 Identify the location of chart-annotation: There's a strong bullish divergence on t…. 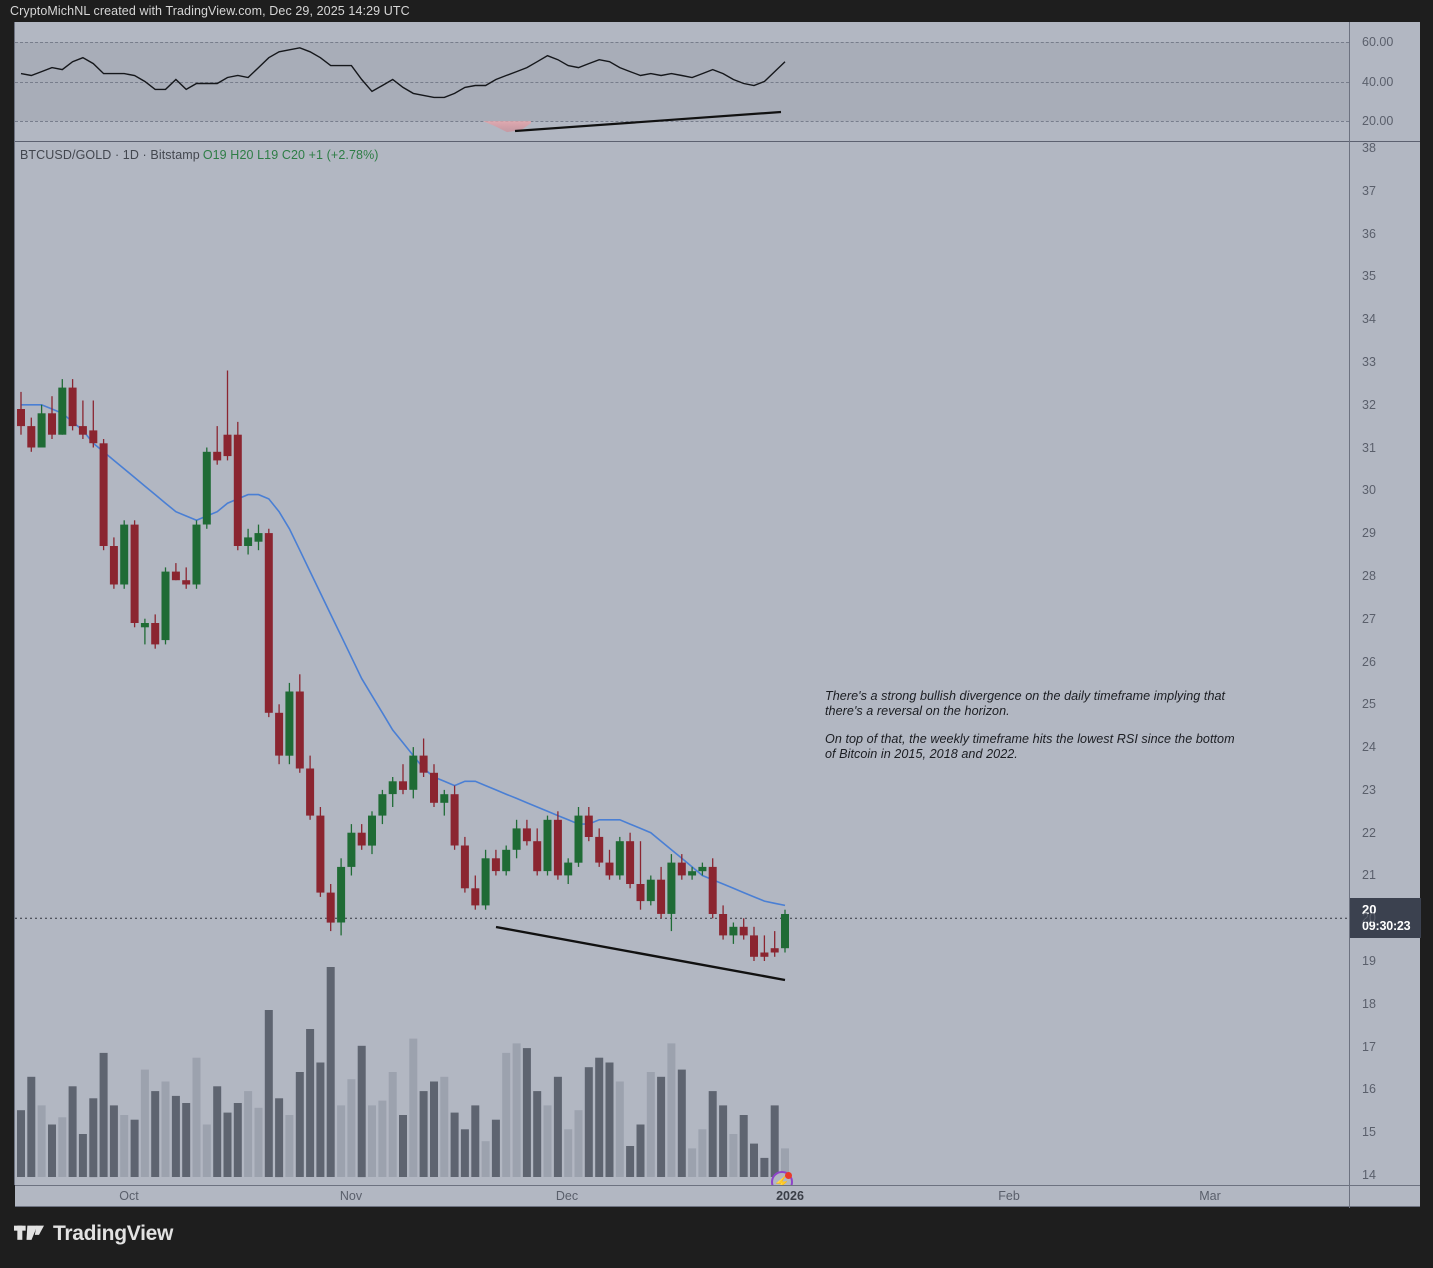
(1035, 725).